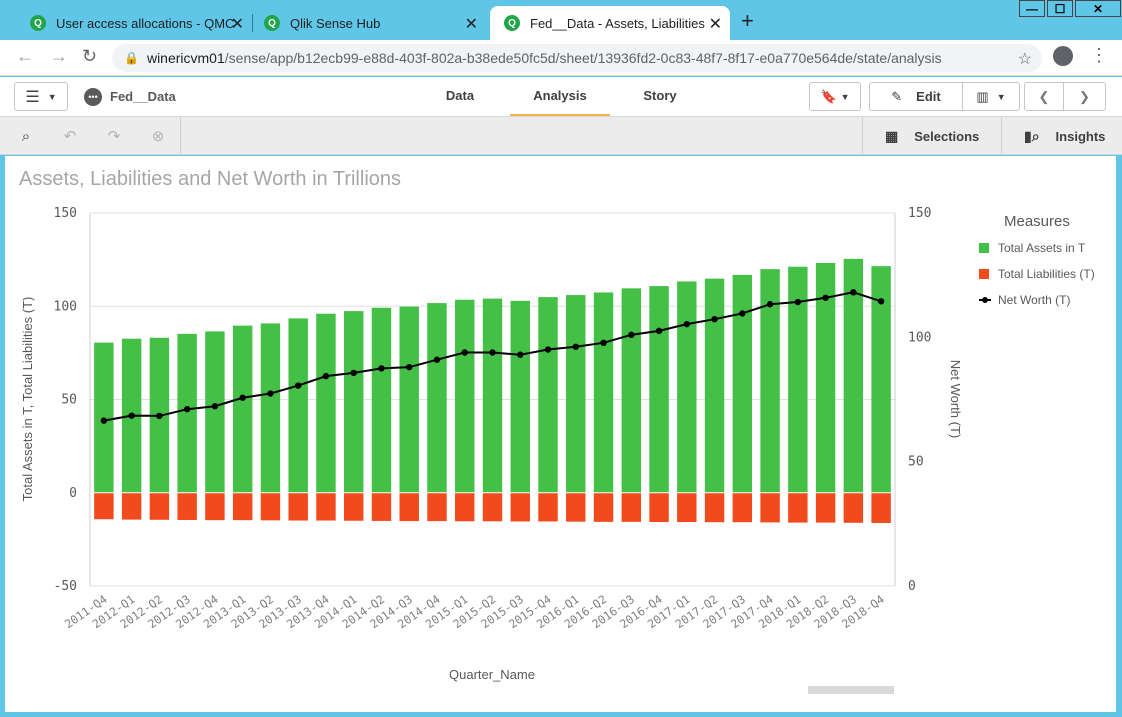  What do you see at coordinates (1032, 8) in the screenshot?
I see `minimize-icon: —` at bounding box center [1032, 8].